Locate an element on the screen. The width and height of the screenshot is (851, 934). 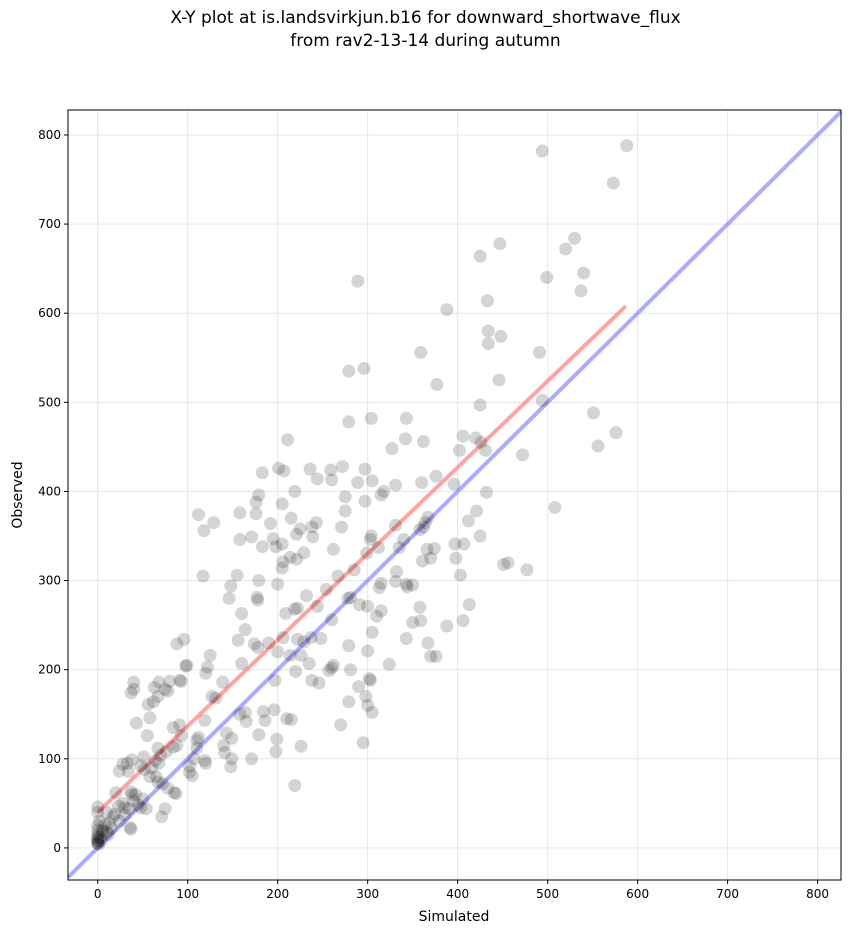
chart-title-line-2: from rav2-13-14 during autumn is located at coordinates (425, 41).